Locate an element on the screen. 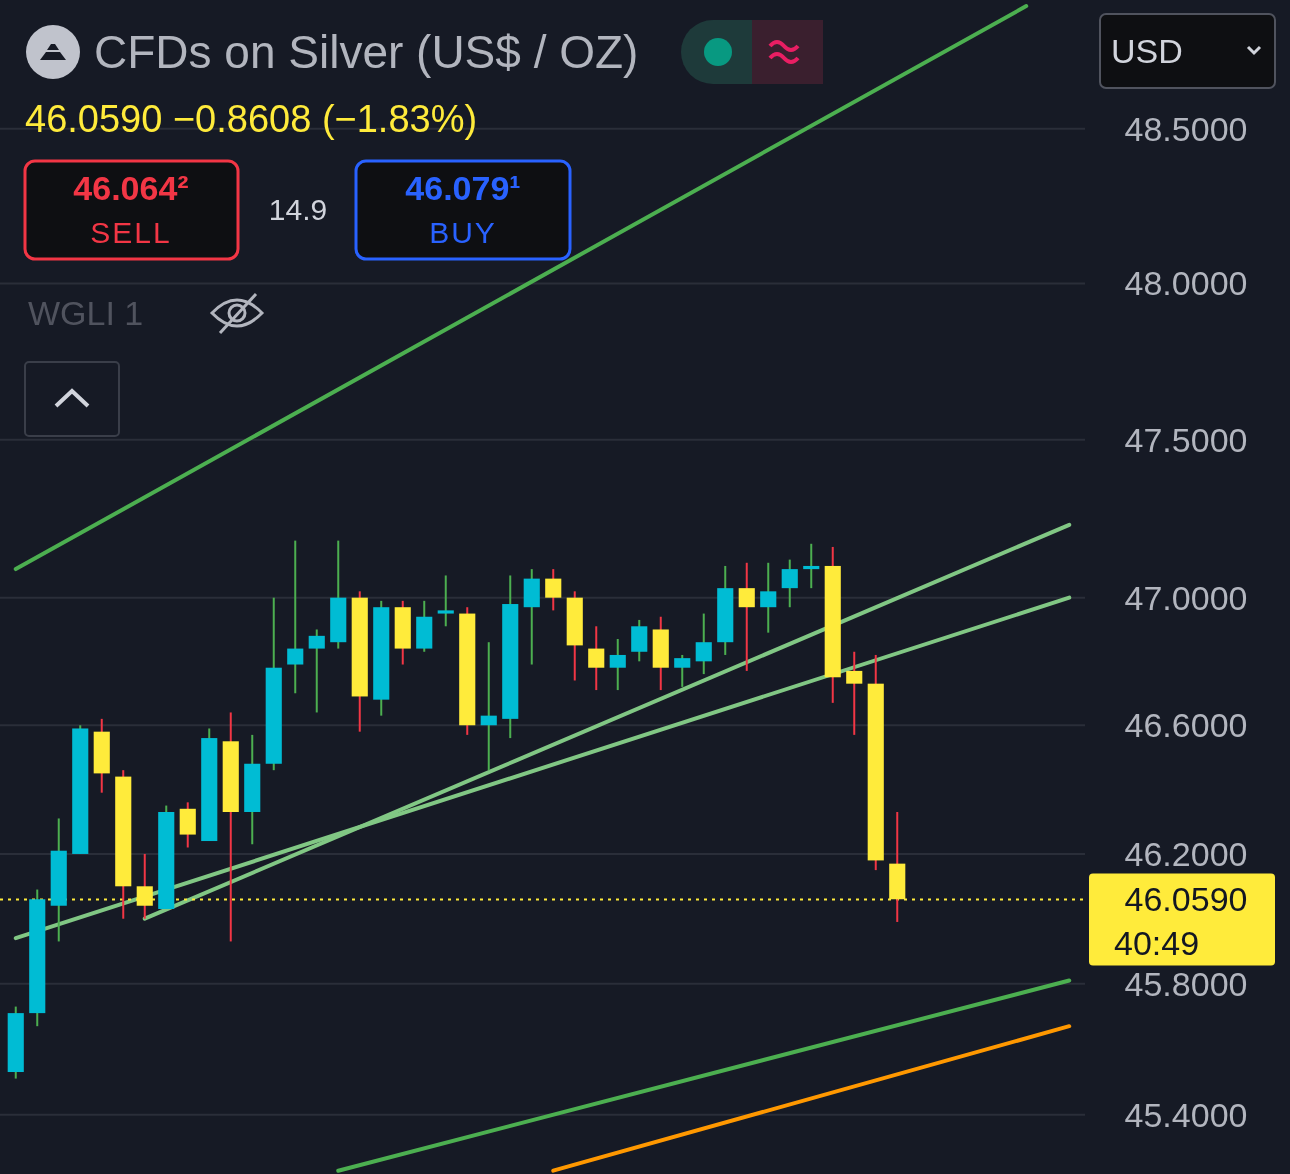  annotation: SELL is located at coordinates (131, 232).